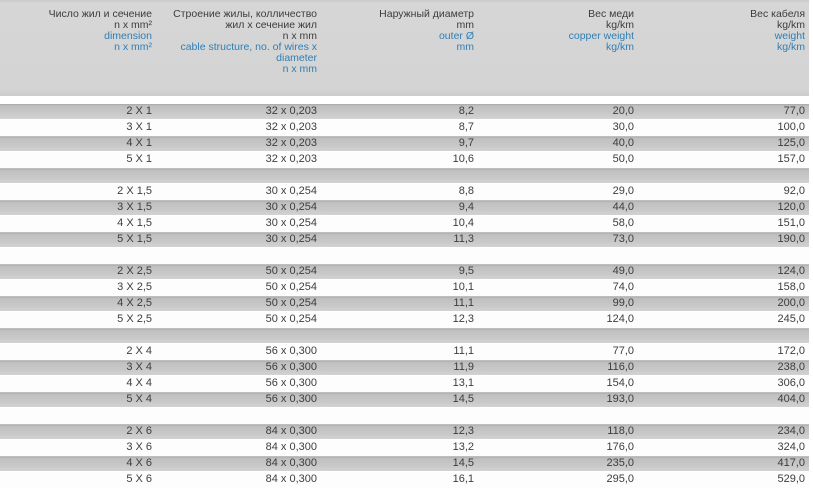  What do you see at coordinates (404, 207) in the screenshot?
I see `table-row: 3 X 1,5 30 x 0,254 9,4 44,0 120,0` at bounding box center [404, 207].